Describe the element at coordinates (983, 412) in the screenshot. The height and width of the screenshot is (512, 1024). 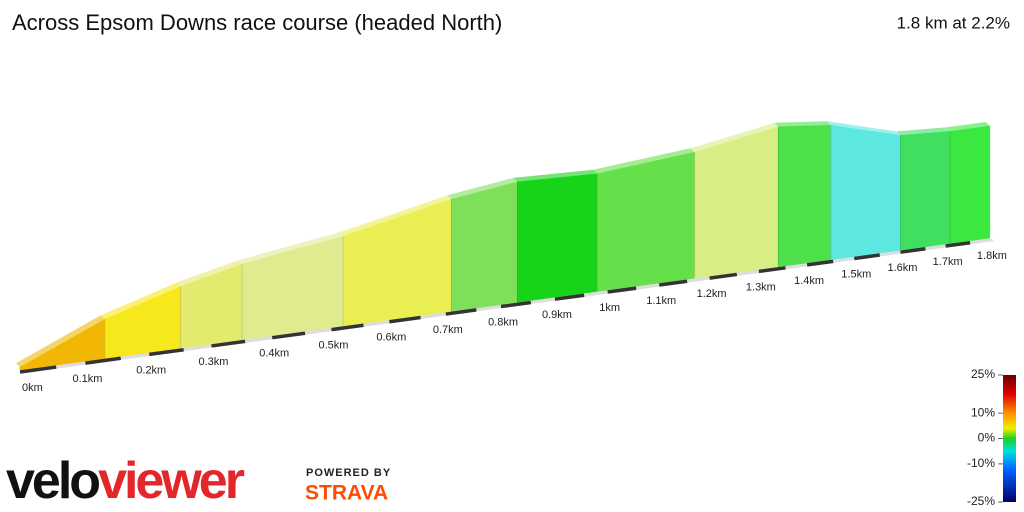
I see `gradient-tick-label: 10%` at that location.